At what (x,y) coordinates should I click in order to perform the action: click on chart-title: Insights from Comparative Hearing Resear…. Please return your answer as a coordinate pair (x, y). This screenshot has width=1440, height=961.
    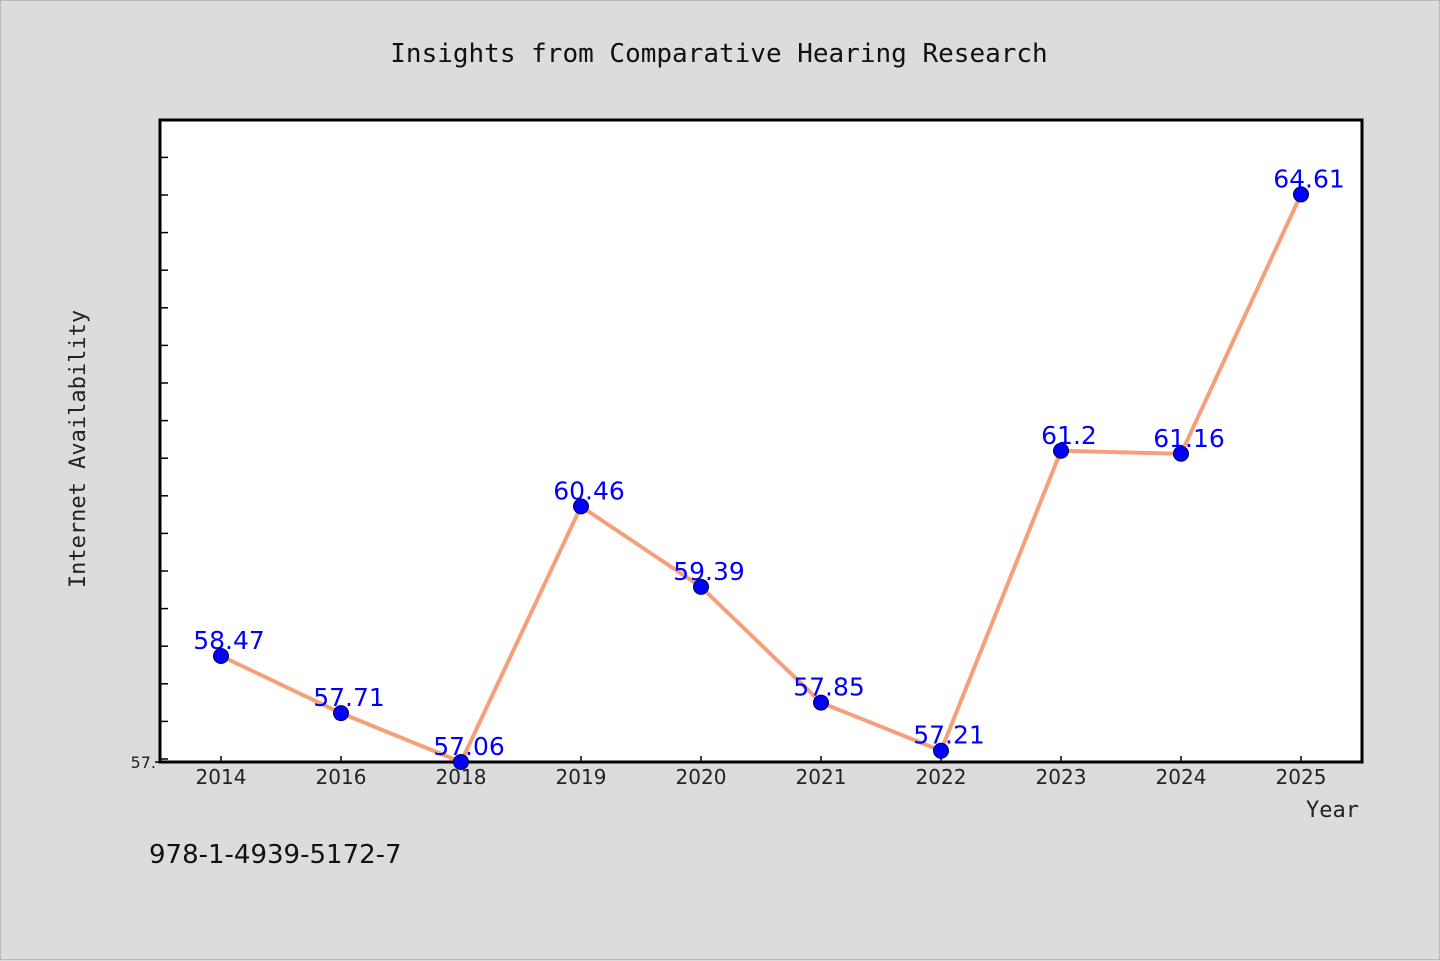
    Looking at the image, I should click on (718, 54).